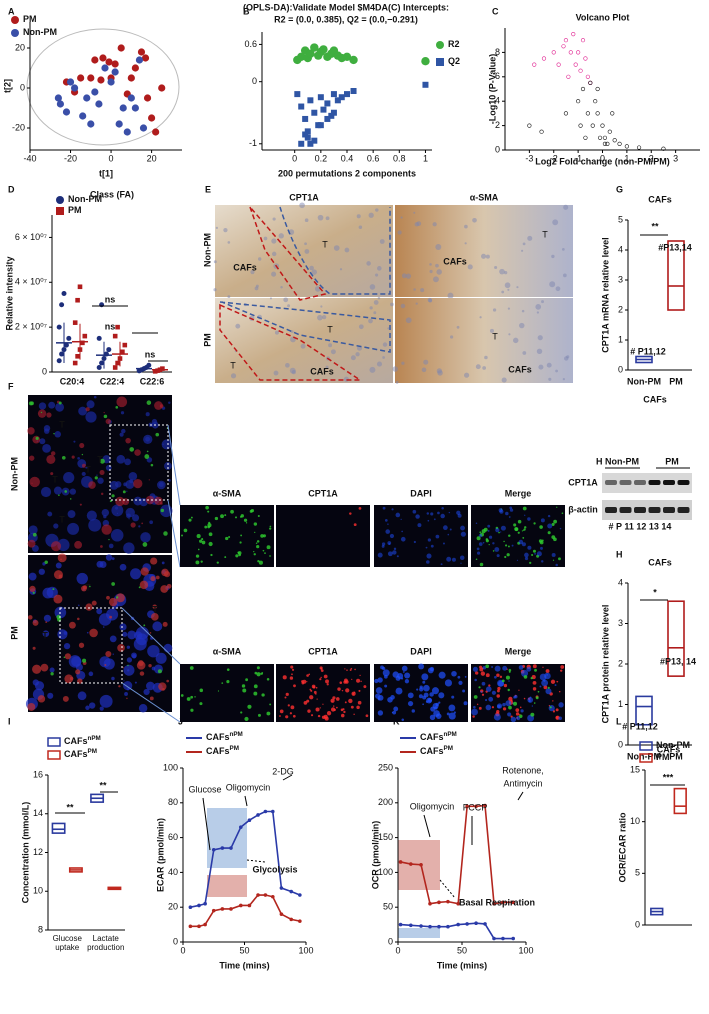  Describe the element at coordinates (103, 87) in the screenshot. I see `confidence-ellipse` at that location.